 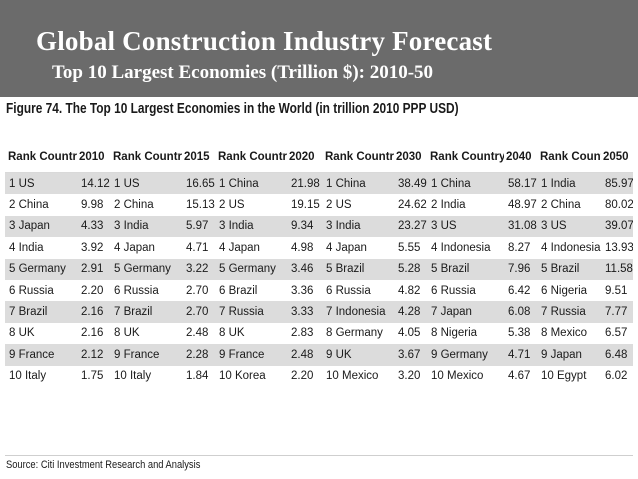 I want to click on value-cell: 4.33, so click(x=93, y=226).